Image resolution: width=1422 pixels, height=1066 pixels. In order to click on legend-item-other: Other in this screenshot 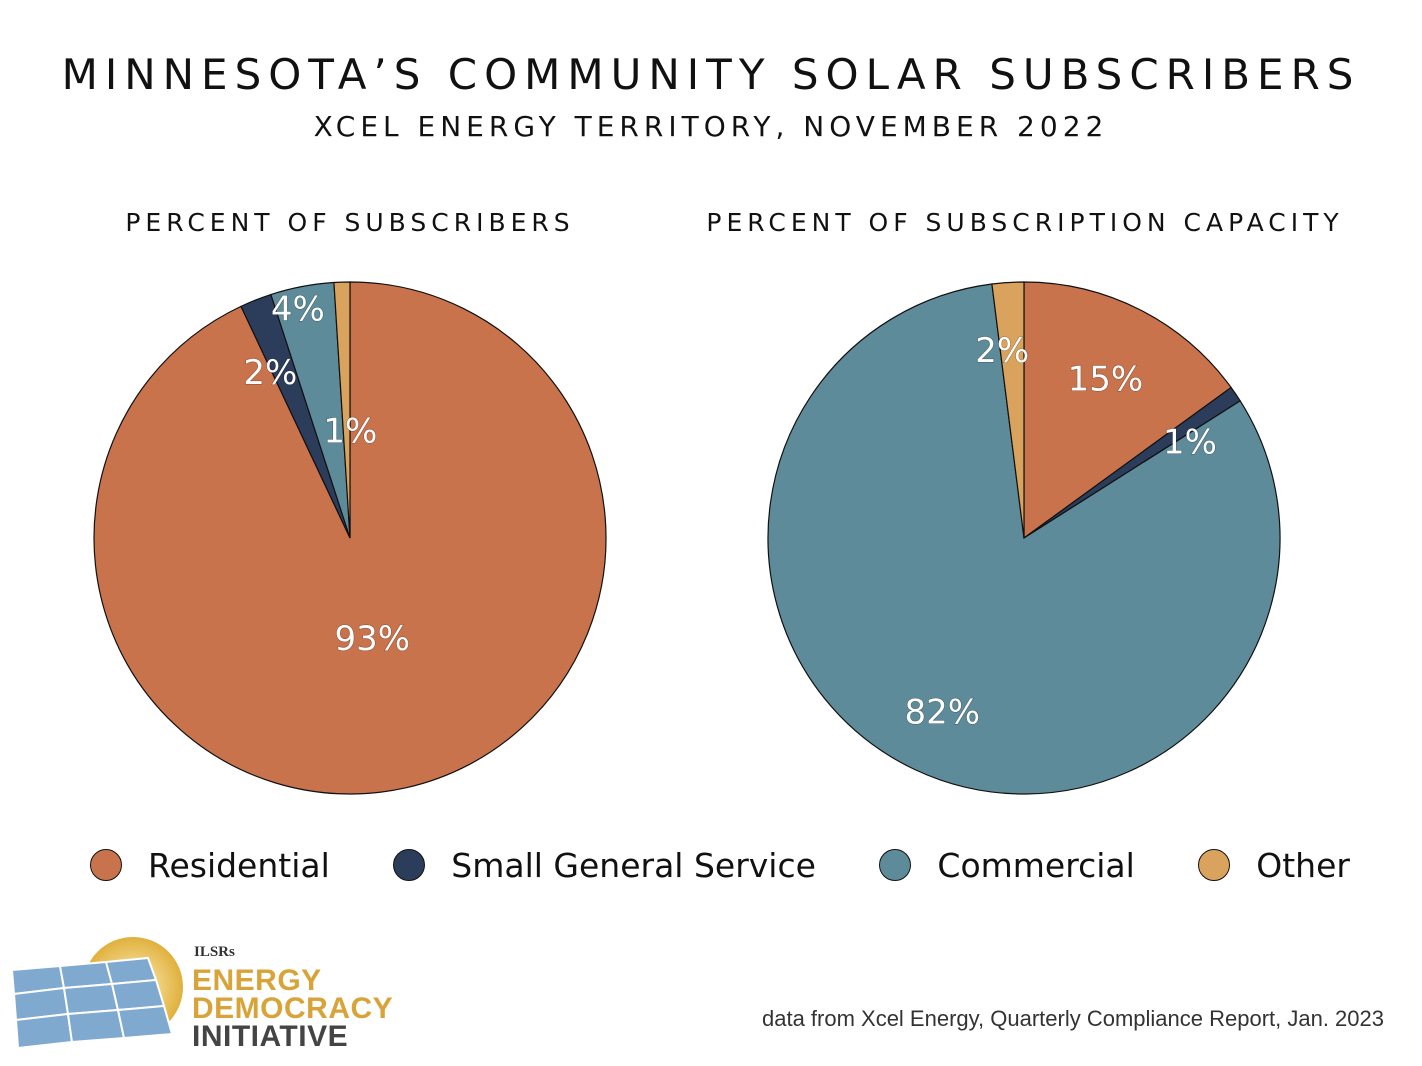, I will do `click(1274, 865)`.